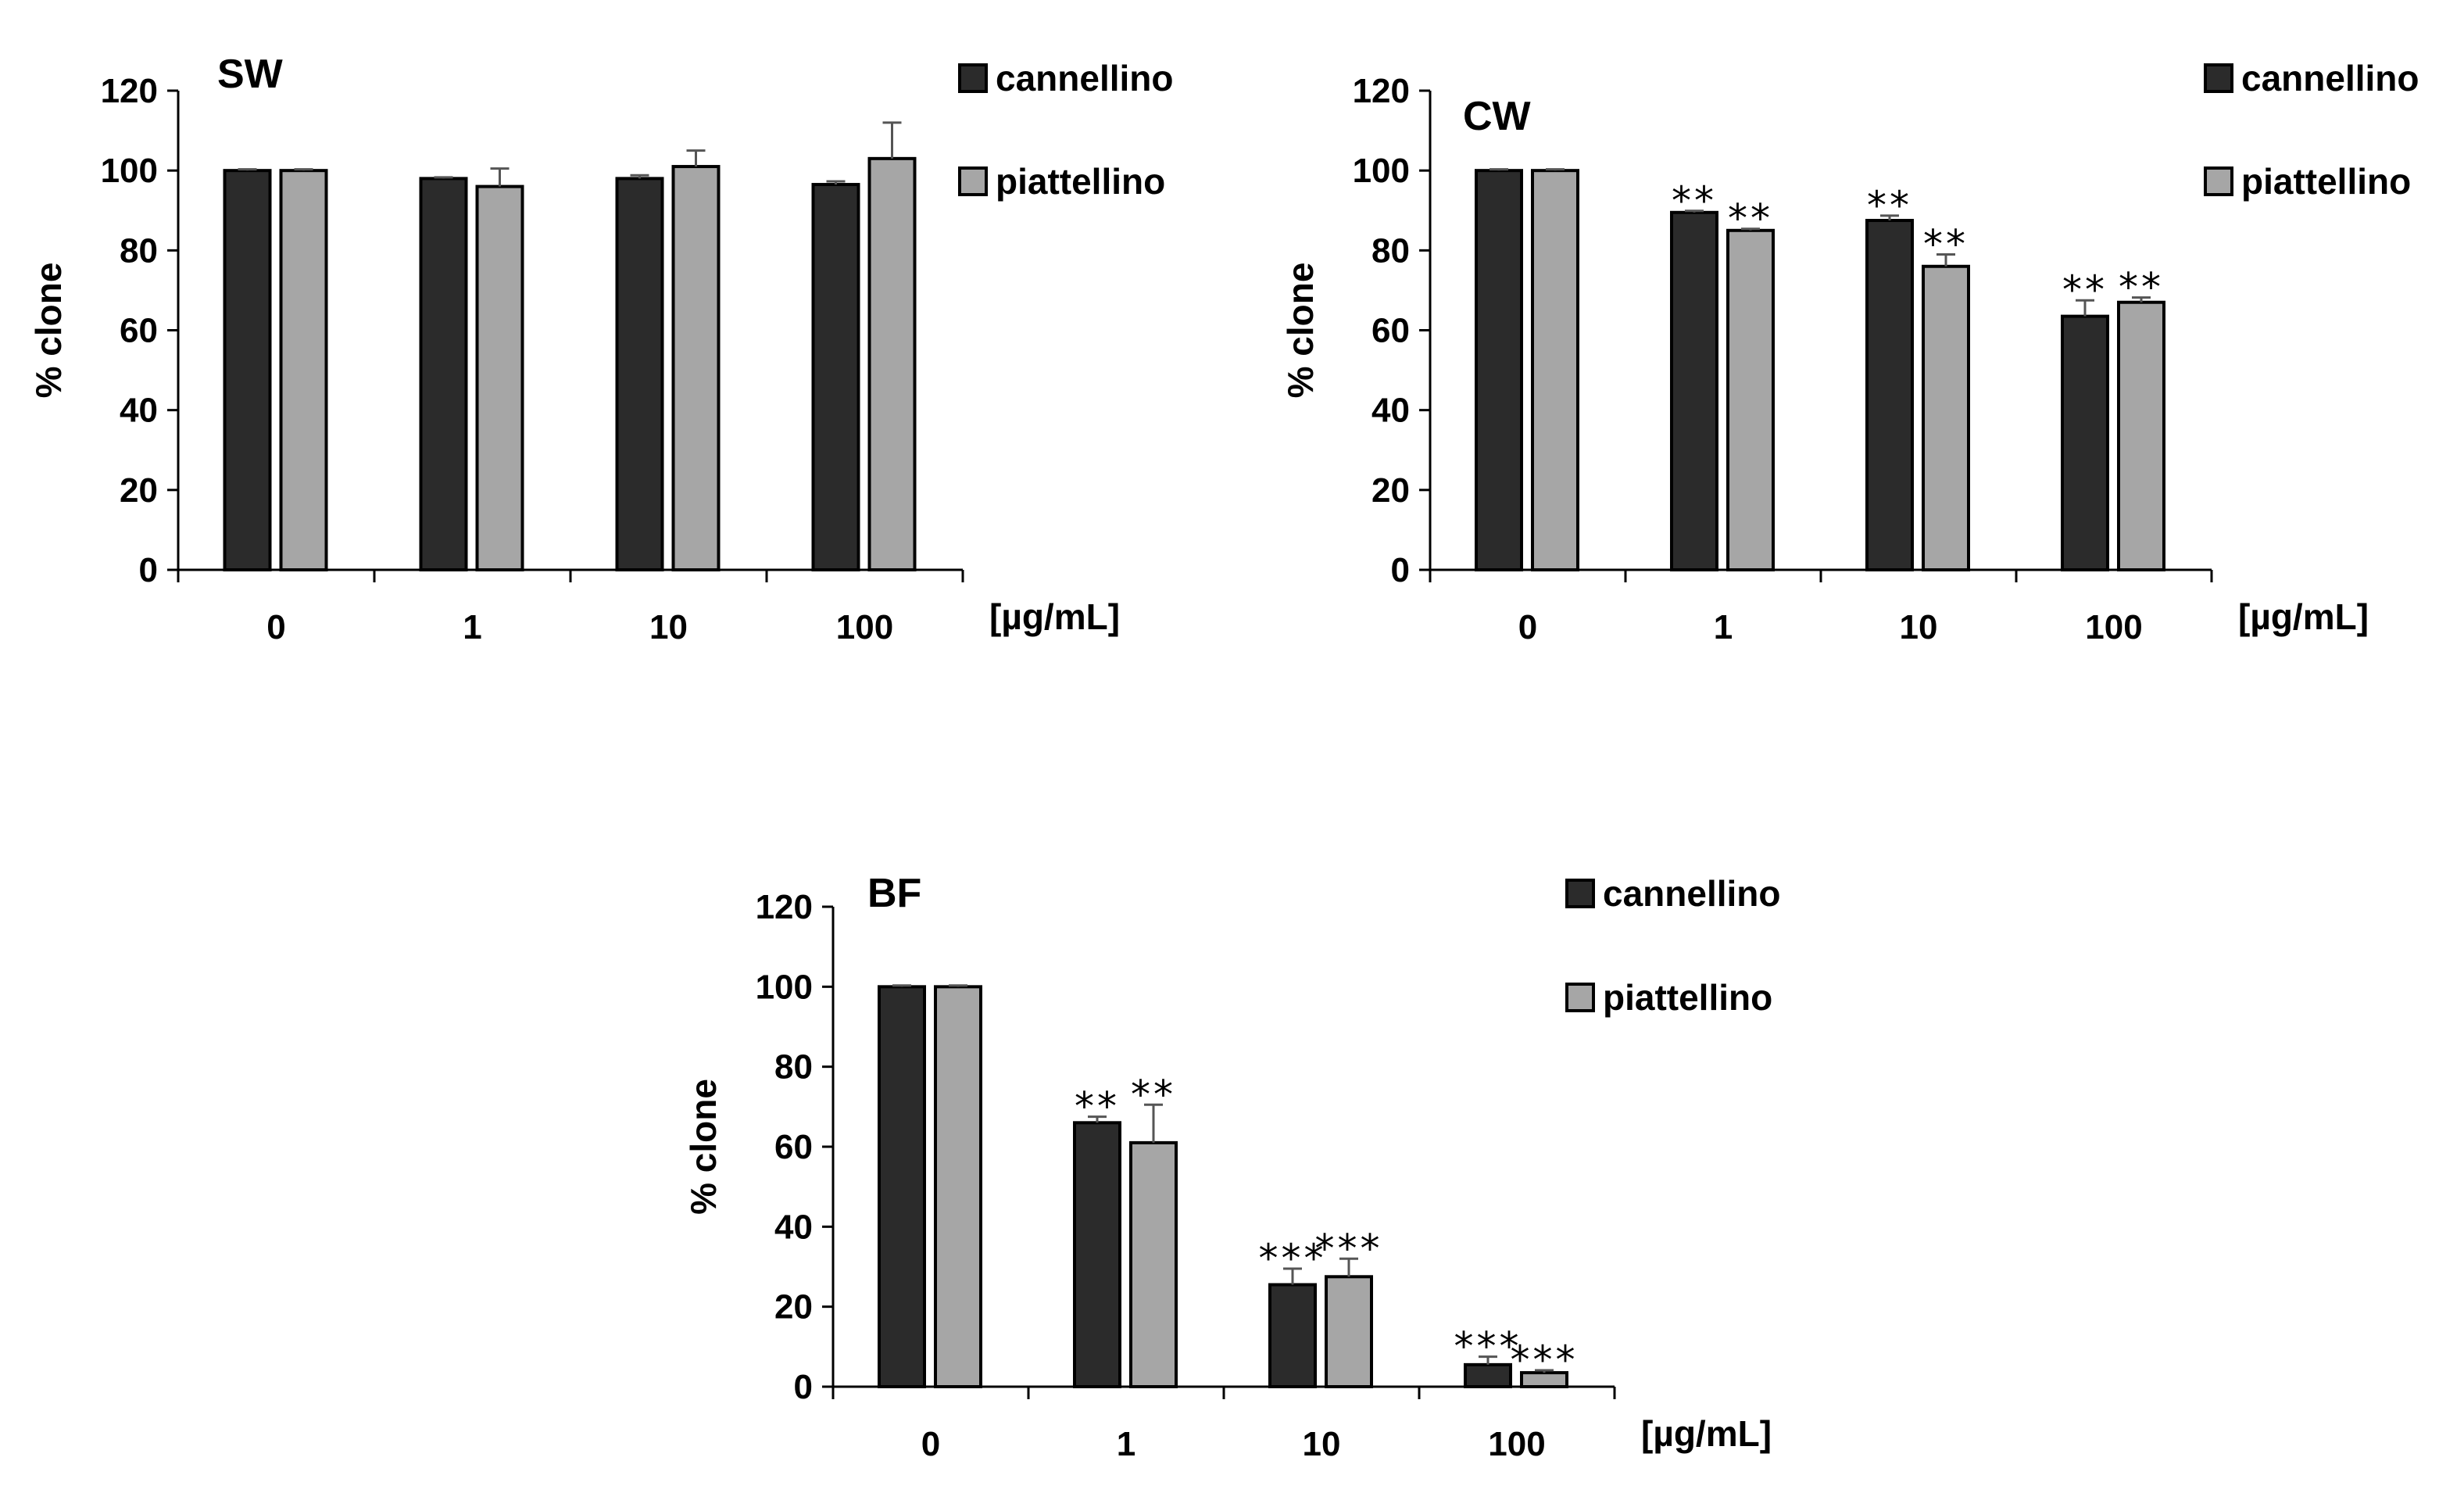  What do you see at coordinates (1497, 117) in the screenshot?
I see `chart-title: CW` at bounding box center [1497, 117].